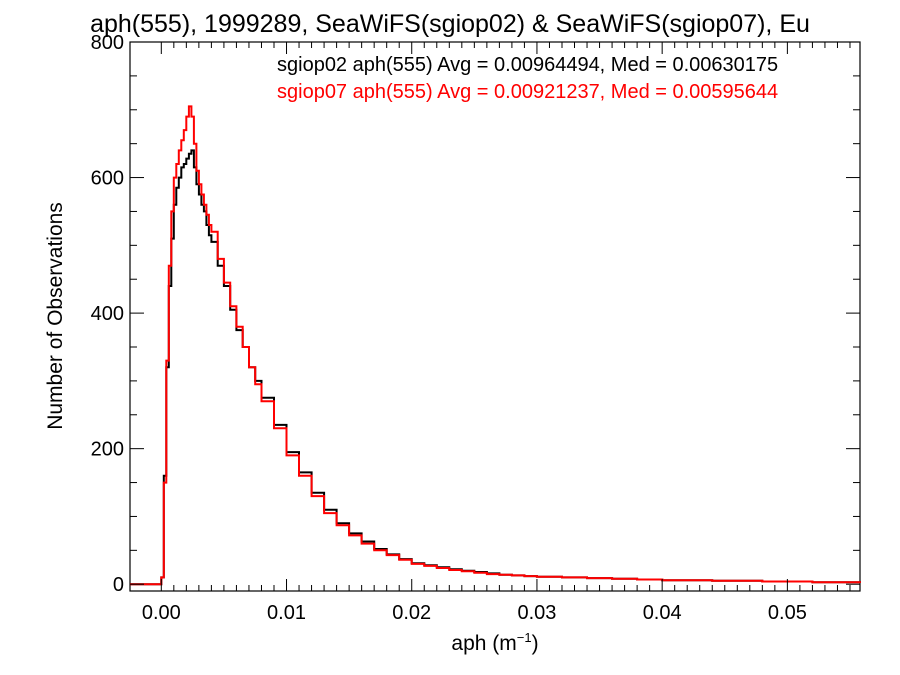 Image resolution: width=900 pixels, height=675 pixels. What do you see at coordinates (535, 643) in the screenshot?
I see `x-axis-title-close: )` at bounding box center [535, 643].